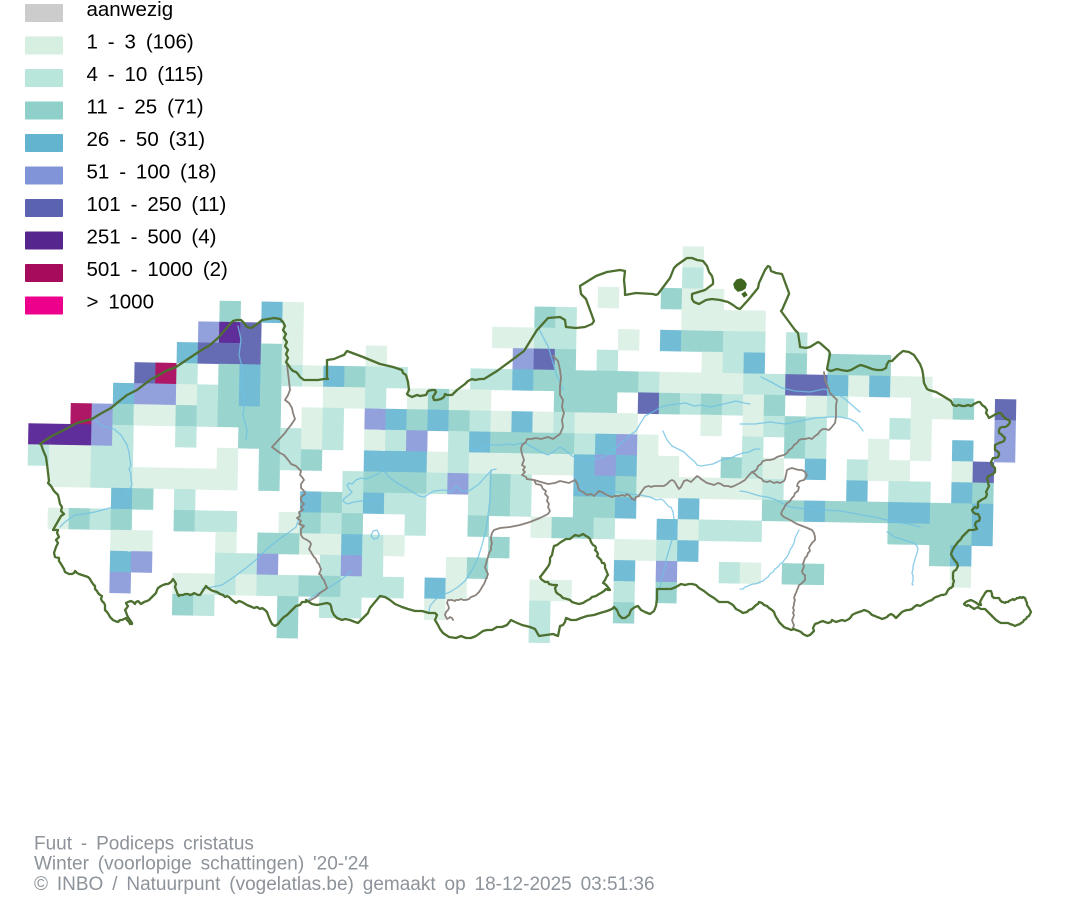 The image size is (1074, 905). What do you see at coordinates (157, 204) in the screenshot?
I see `svg-text: 101 - 250 (11)` at bounding box center [157, 204].